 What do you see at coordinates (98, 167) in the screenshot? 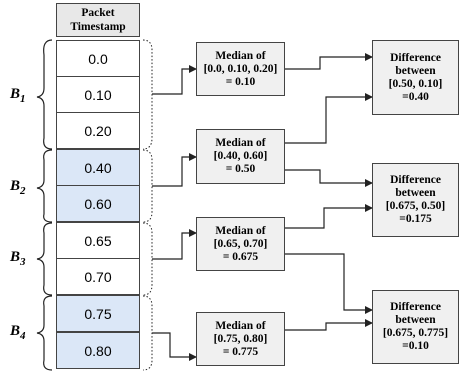
I see `timestamp-cell: 0.40` at bounding box center [98, 167].